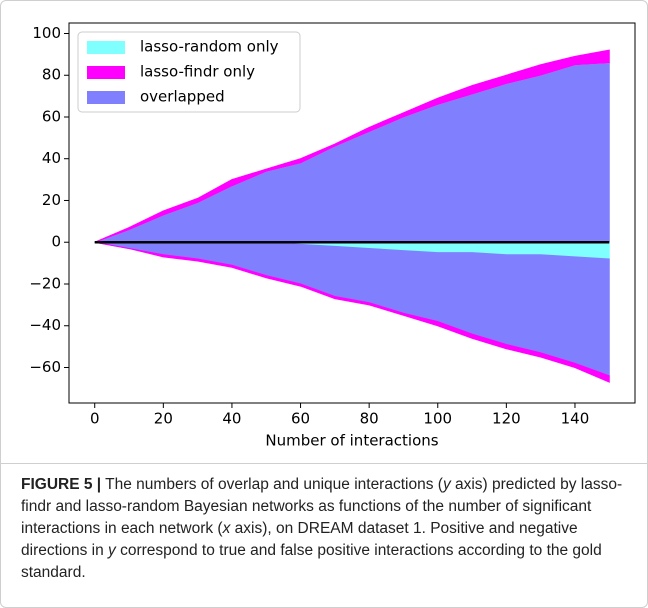 This screenshot has height=608, width=648. I want to click on x-tick-label: 0, so click(95, 419).